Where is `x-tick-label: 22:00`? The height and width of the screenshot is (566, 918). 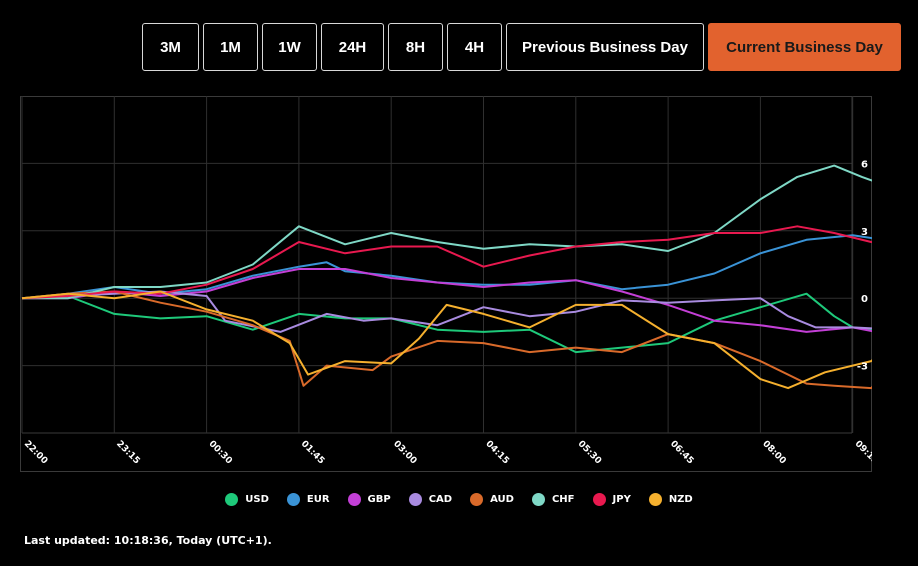
x-tick-label: 22:00 is located at coordinates (35, 452).